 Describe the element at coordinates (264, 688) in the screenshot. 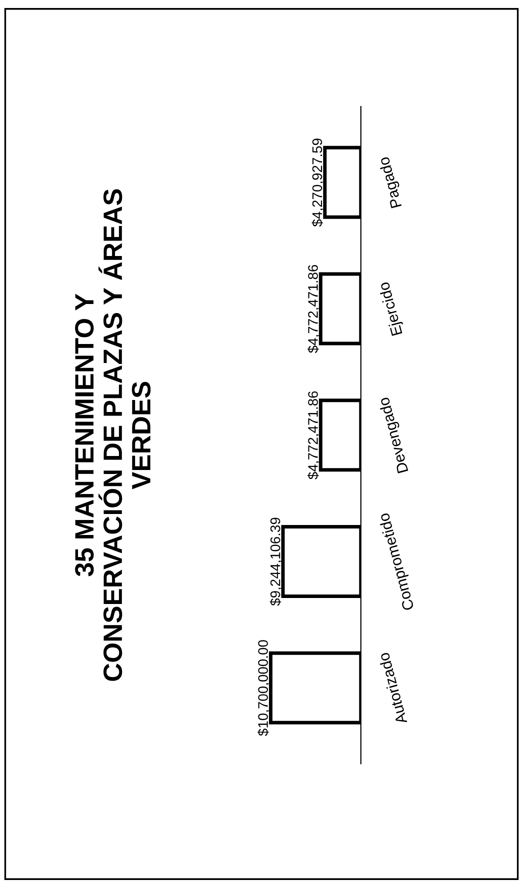

I see `data-label: $10,700,000.00` at that location.